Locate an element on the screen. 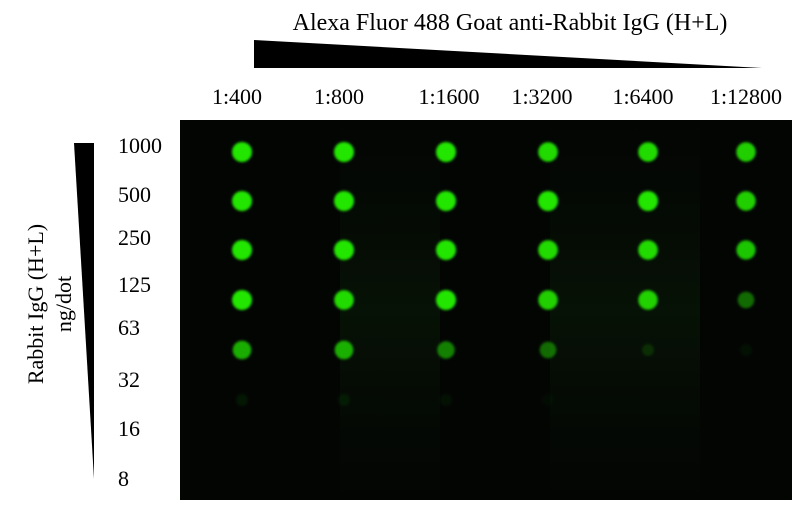  antigen-amount-wedge is located at coordinates (84, 311).